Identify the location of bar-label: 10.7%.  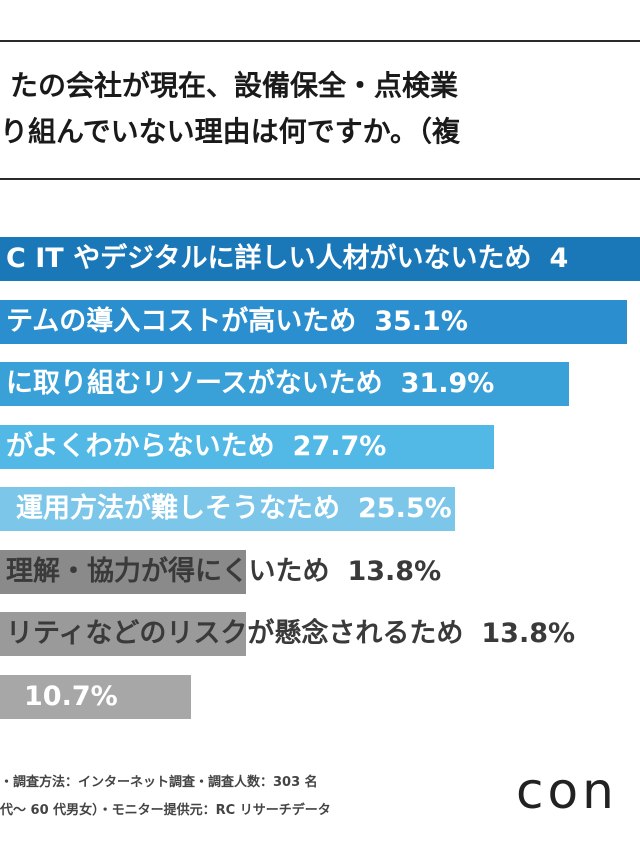
(71, 697).